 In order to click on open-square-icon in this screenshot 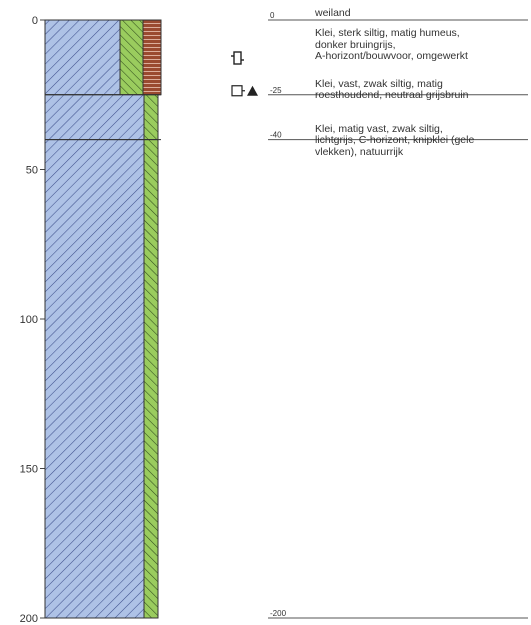, I will do `click(238, 91)`.